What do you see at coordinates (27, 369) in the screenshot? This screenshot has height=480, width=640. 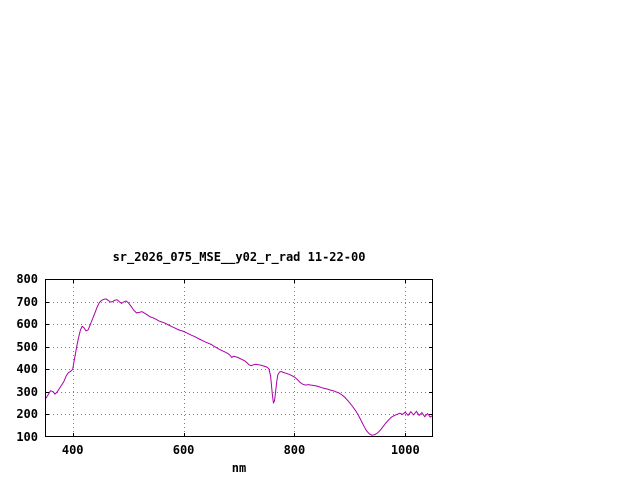 I see `y-tick-label: 400` at bounding box center [27, 369].